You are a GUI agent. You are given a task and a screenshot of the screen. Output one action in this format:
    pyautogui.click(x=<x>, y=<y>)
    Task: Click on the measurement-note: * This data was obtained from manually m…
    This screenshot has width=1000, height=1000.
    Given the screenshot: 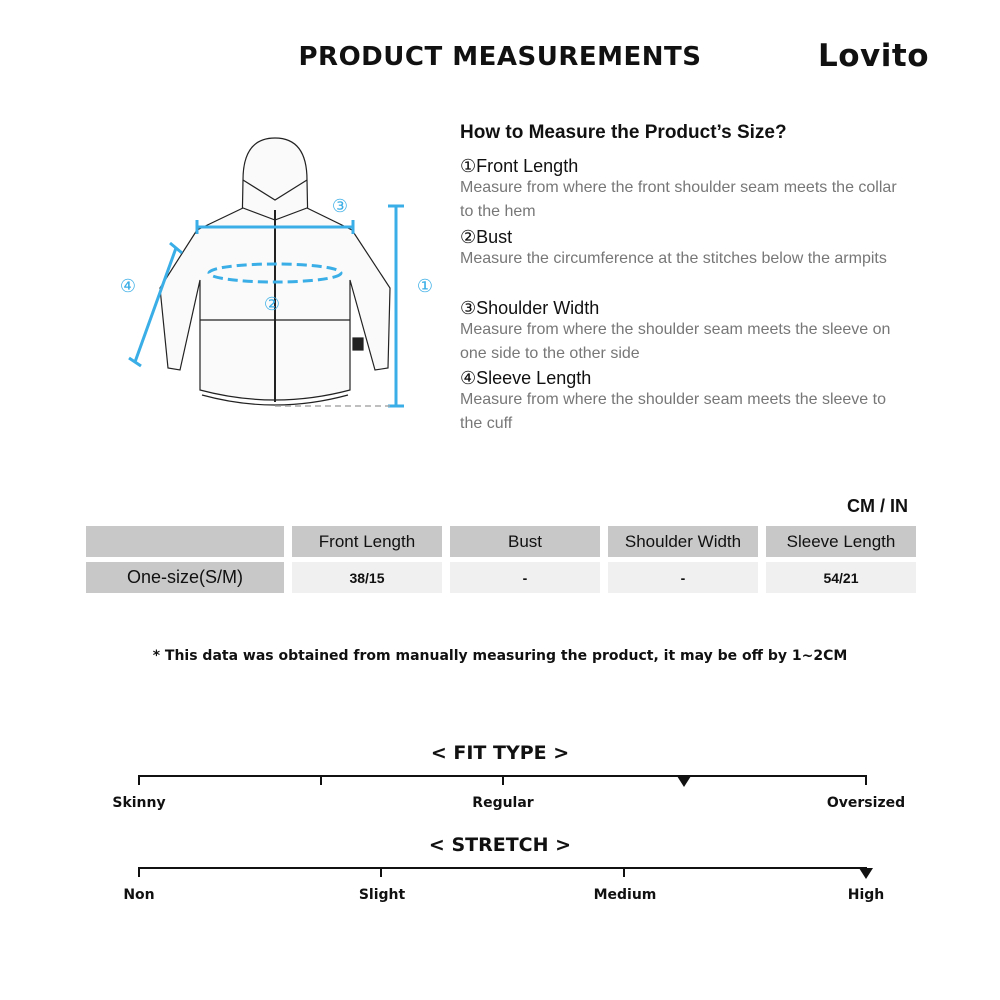 What is the action you would take?
    pyautogui.click(x=500, y=656)
    